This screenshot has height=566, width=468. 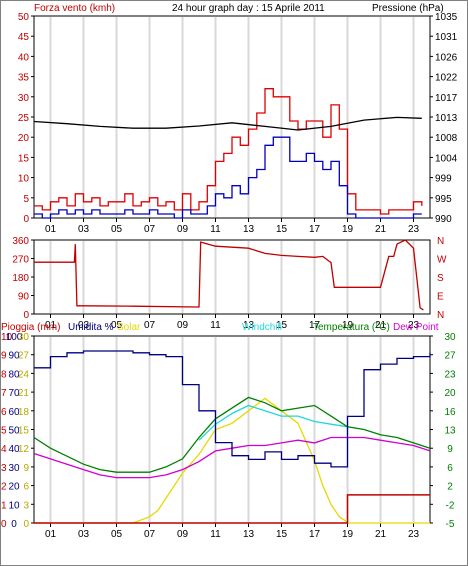 What do you see at coordinates (450, 356) in the screenshot?
I see `temperature-y-tick-label: 27` at bounding box center [450, 356].